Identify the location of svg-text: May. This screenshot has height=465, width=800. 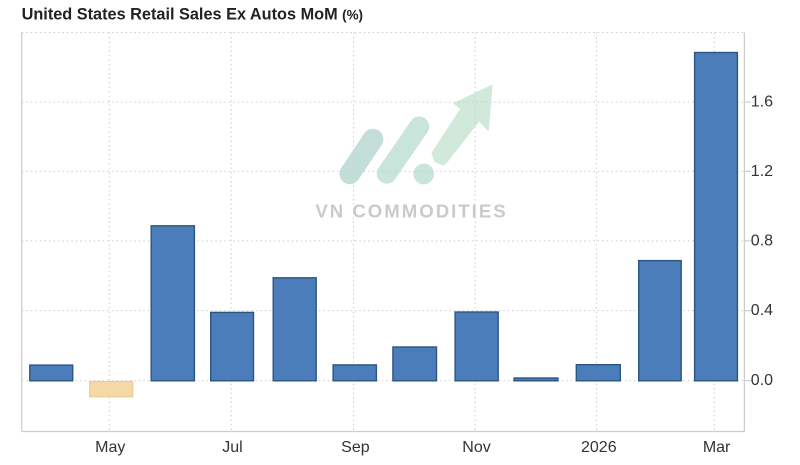
(110, 447).